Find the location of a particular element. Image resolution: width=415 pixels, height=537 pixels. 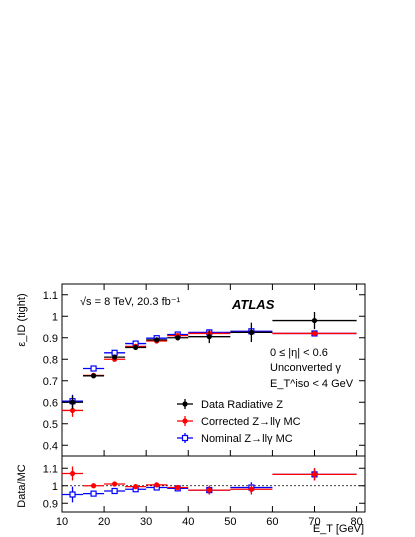

x-tick-label: 80 is located at coordinates (356, 522).